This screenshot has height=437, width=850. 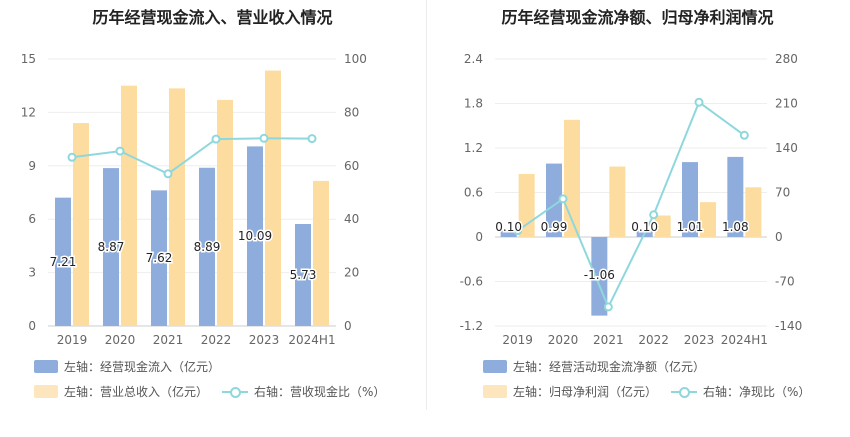 I want to click on left-legend-row2: 左轴：营业总收入（亿元） 右轴：营收现金比（%）, so click(x=216, y=391).